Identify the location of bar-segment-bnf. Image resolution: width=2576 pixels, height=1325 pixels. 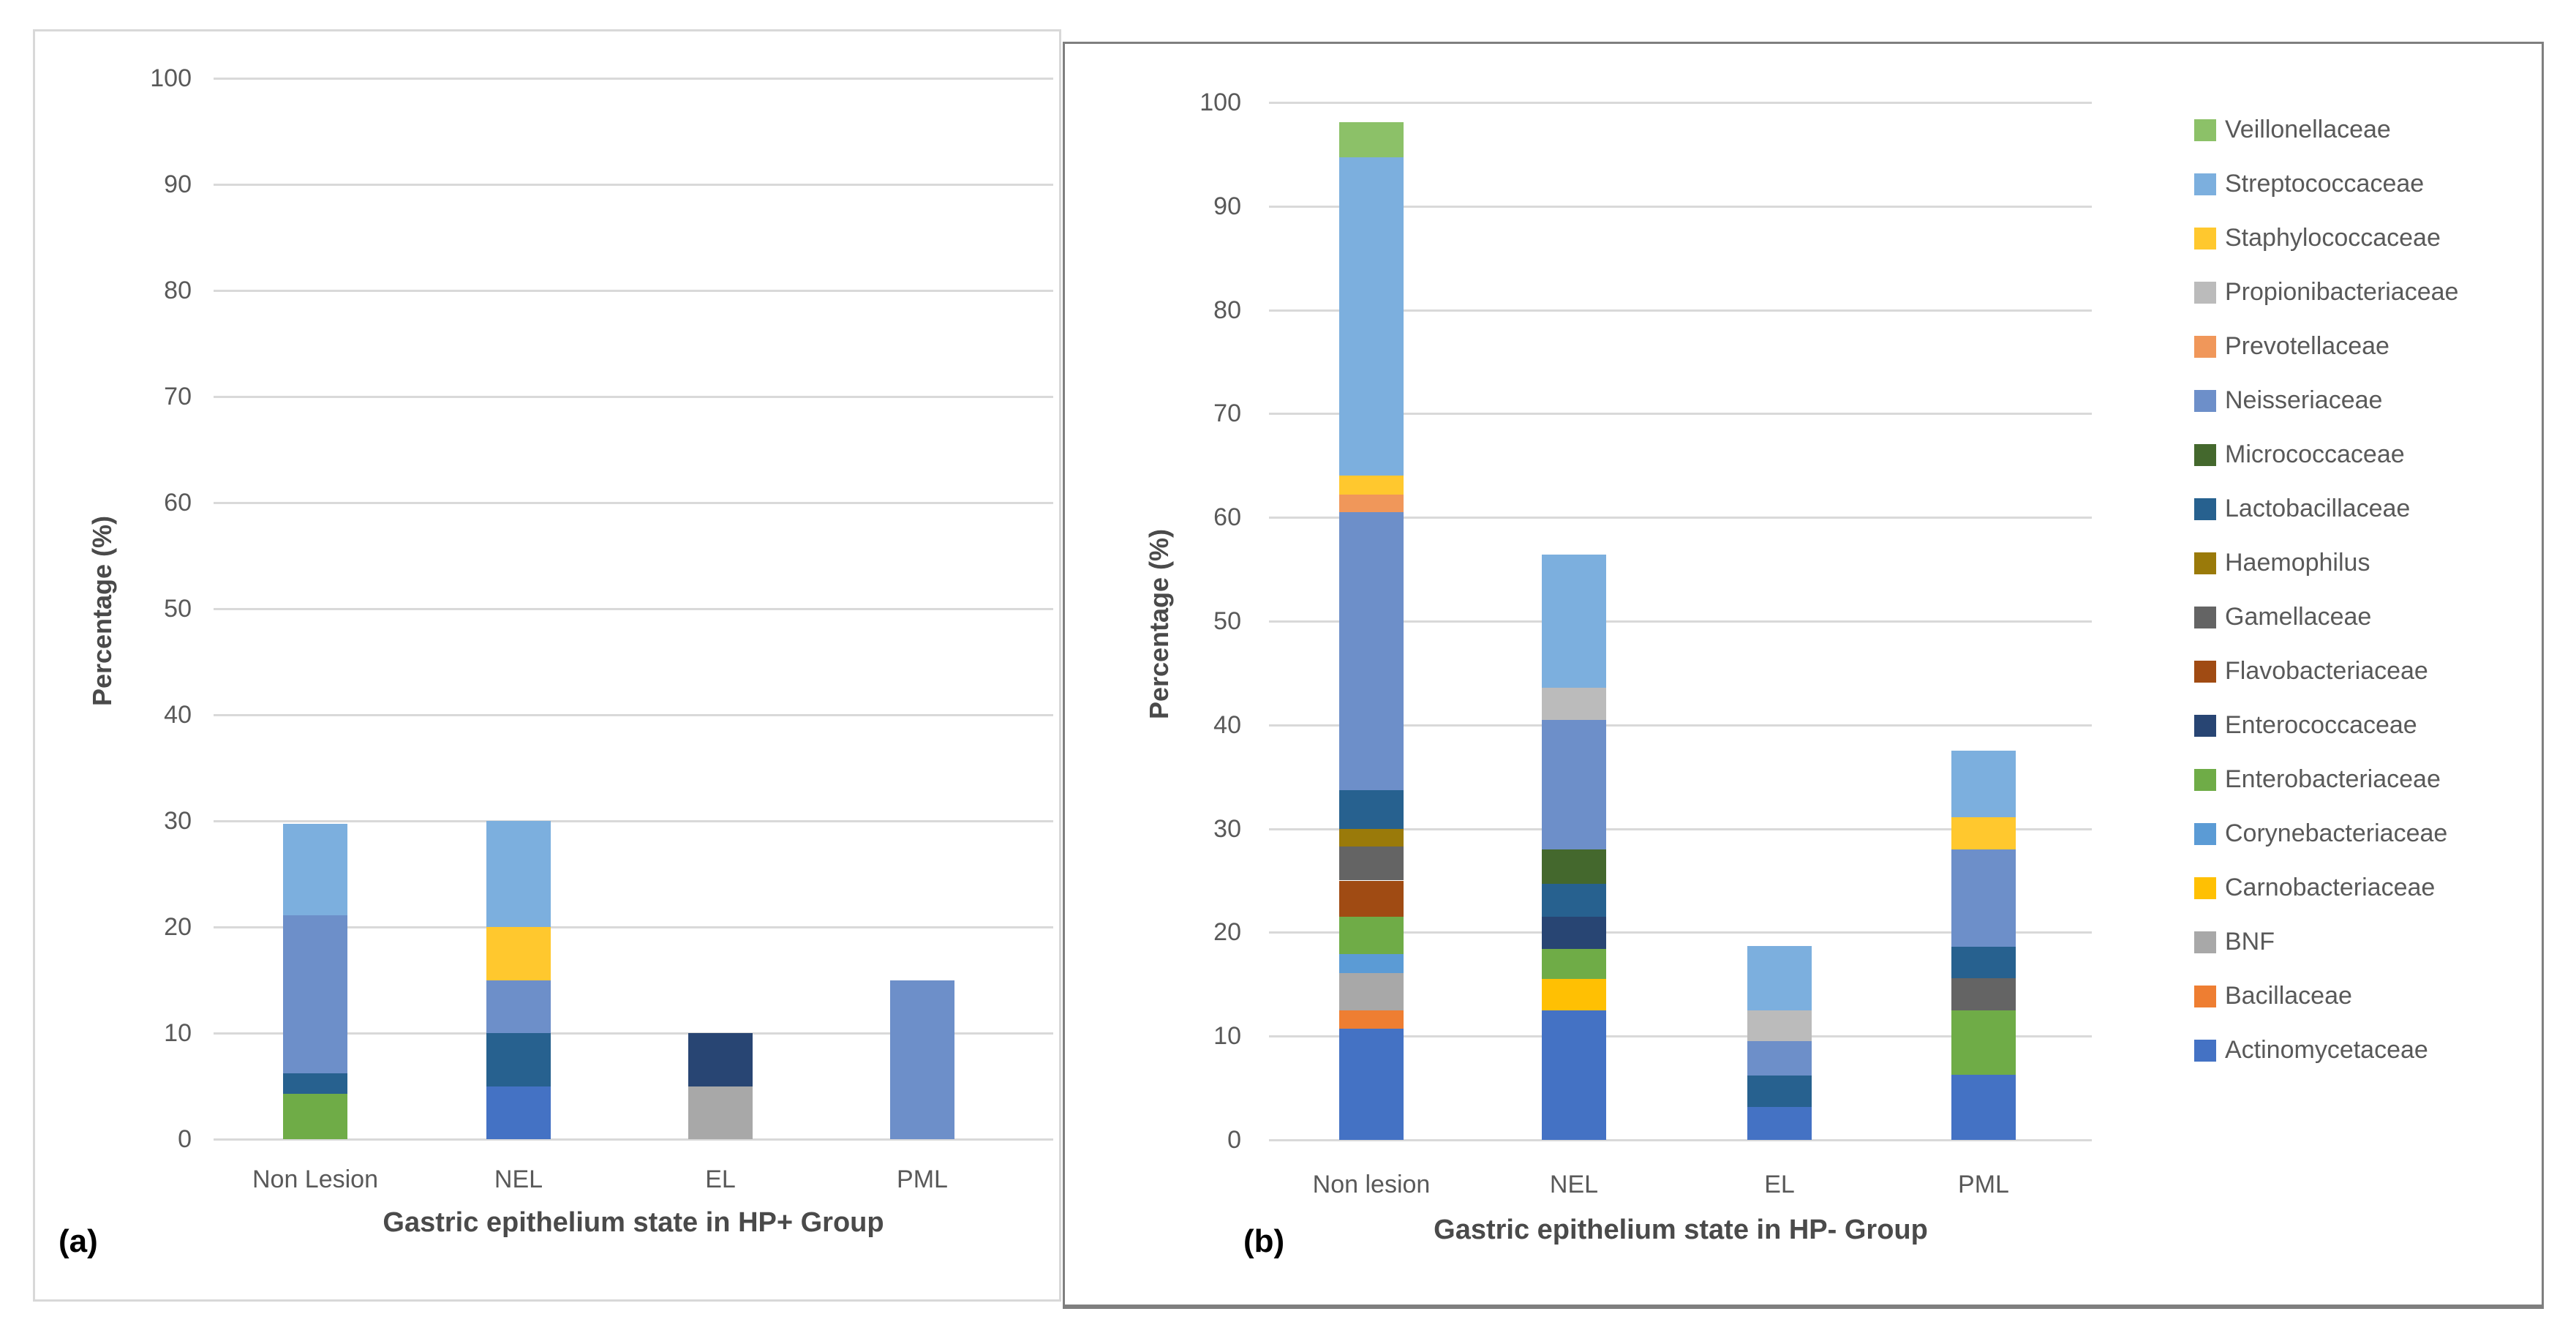
(720, 1112).